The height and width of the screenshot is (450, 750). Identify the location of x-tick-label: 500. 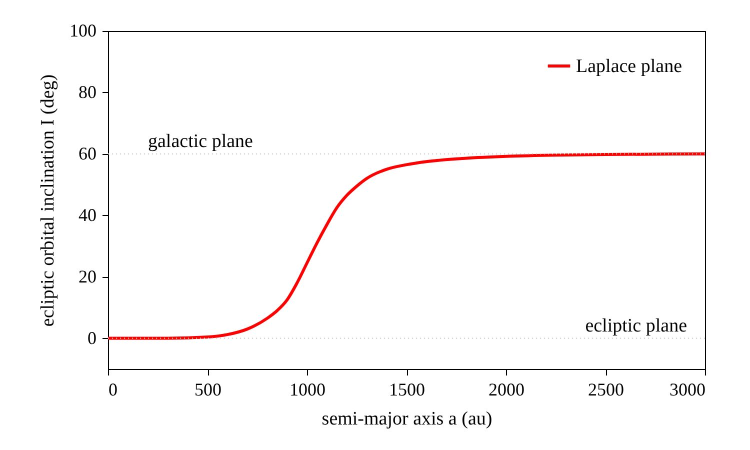
(208, 390).